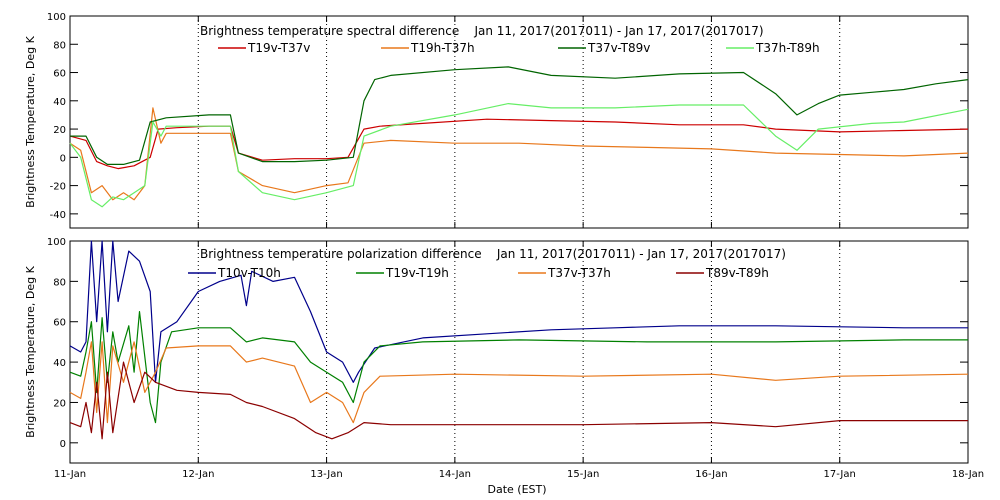  I want to click on legend-label: T89v-T89h, so click(737, 273).